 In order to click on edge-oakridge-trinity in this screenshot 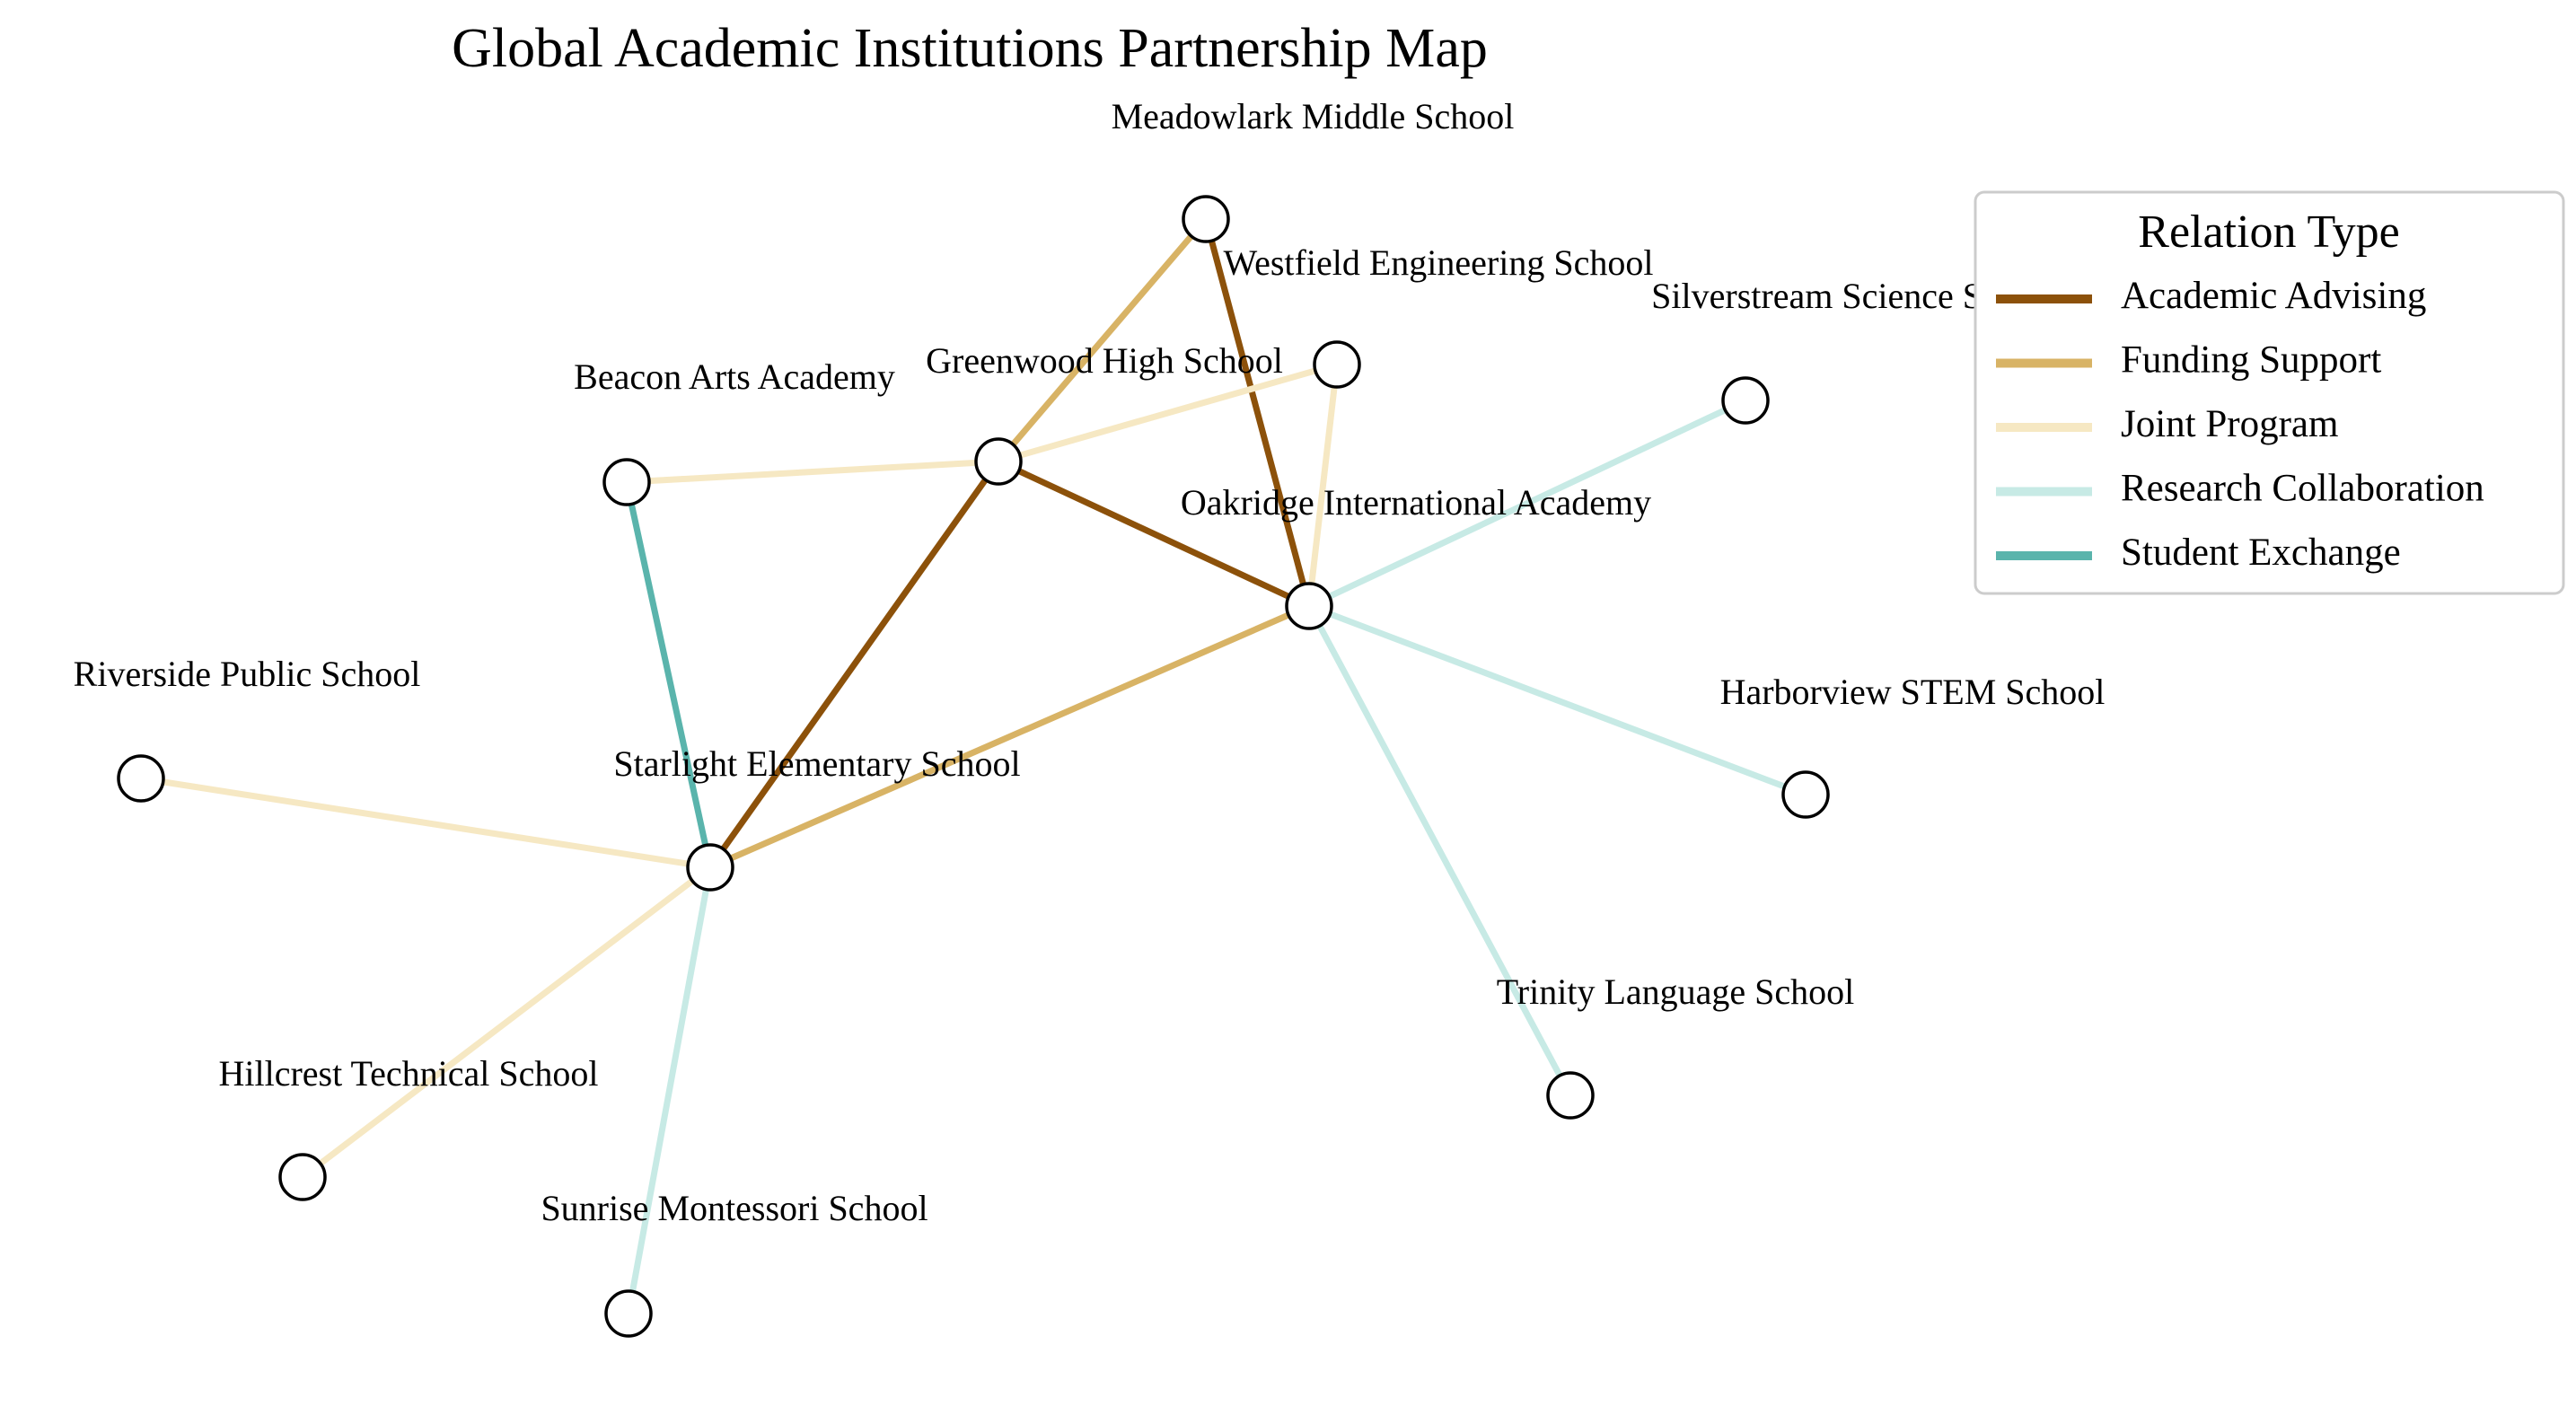, I will do `click(1439, 851)`.